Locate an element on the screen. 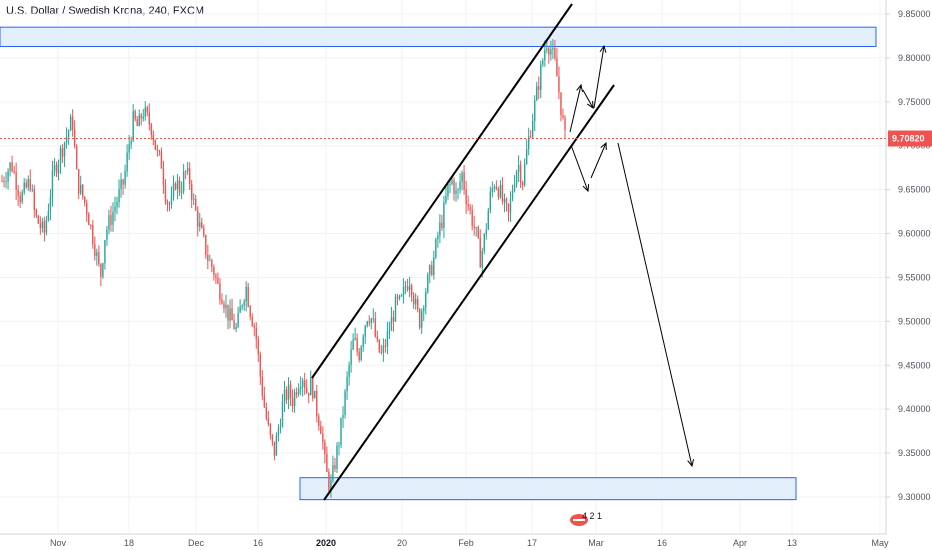 The width and height of the screenshot is (932, 550). x-tick-label: 20 is located at coordinates (402, 543).